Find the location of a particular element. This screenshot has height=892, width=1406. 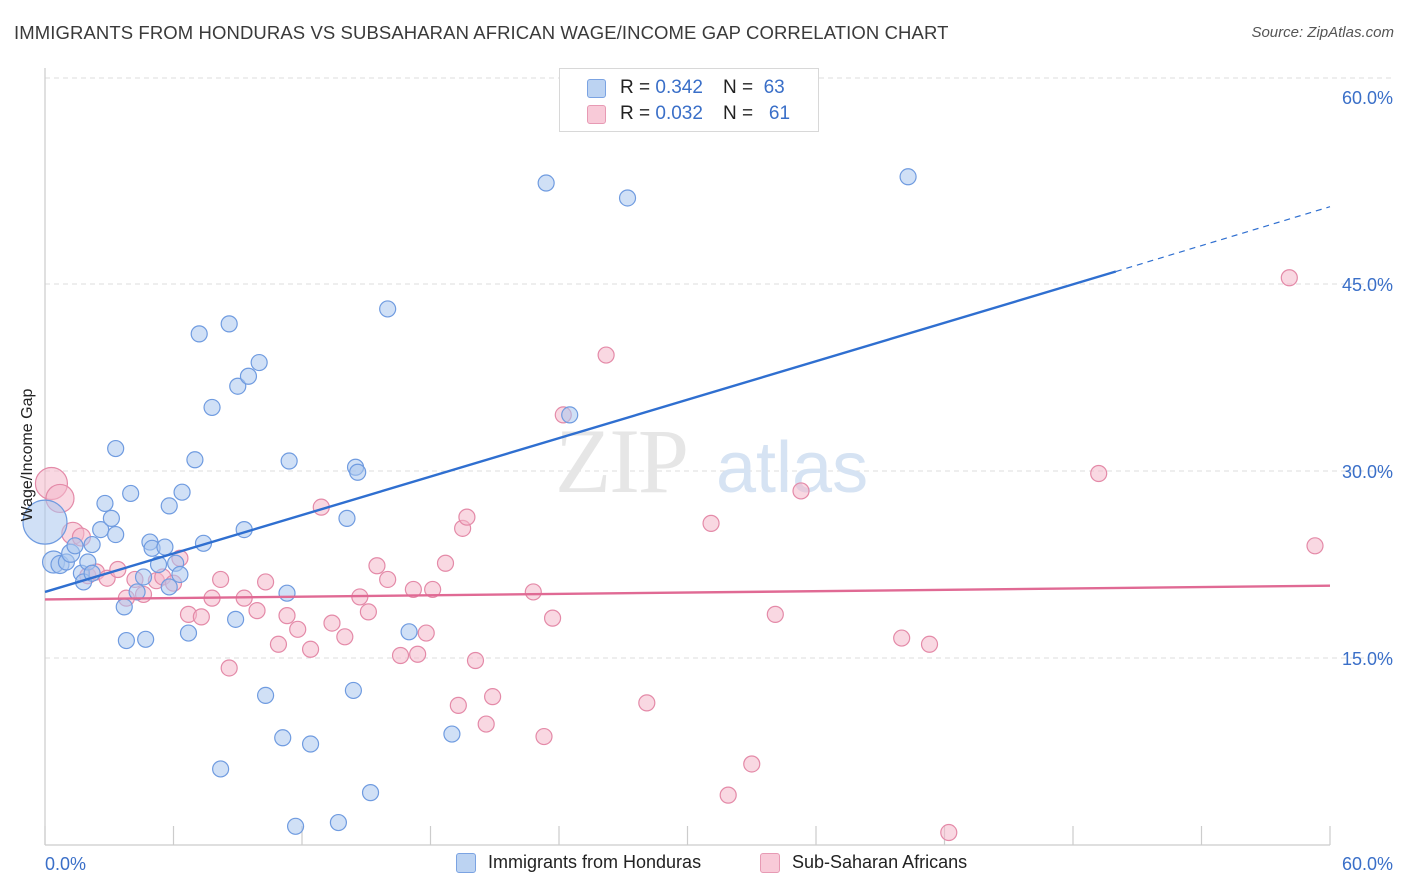

legend-swatch-subsaharan is located at coordinates (770, 862).